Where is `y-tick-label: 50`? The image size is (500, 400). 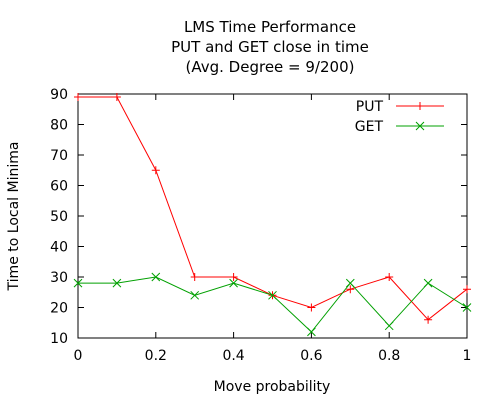
y-tick-label: 50 is located at coordinates (59, 217).